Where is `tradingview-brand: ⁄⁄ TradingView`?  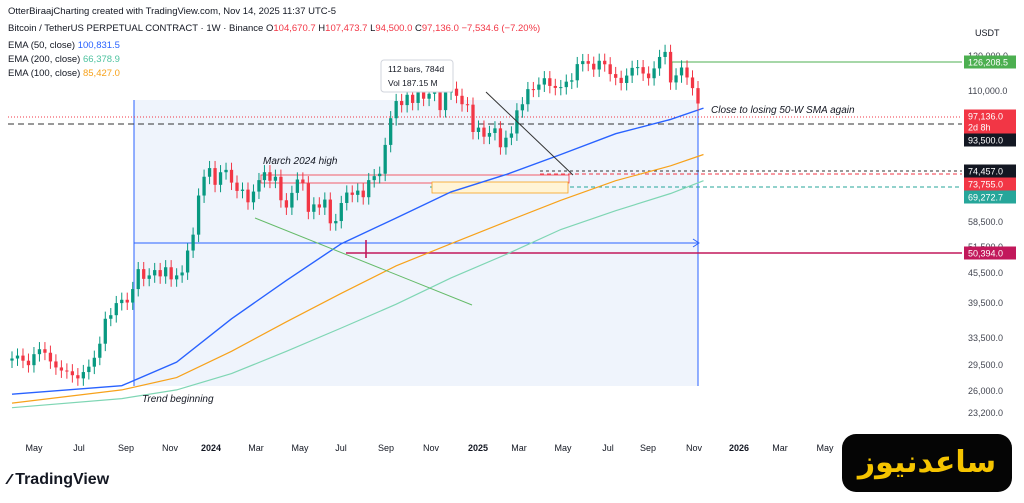
tradingview-brand: ⁄⁄ TradingView is located at coordinates (58, 480).